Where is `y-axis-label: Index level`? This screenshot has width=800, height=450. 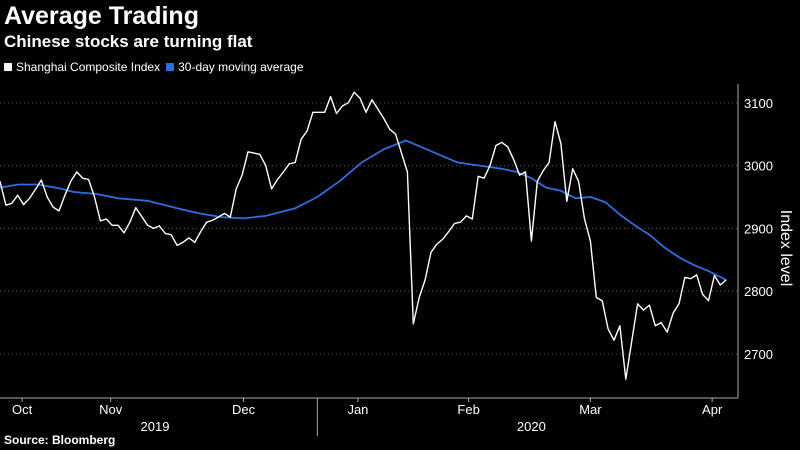 y-axis-label: Index level is located at coordinates (785, 248).